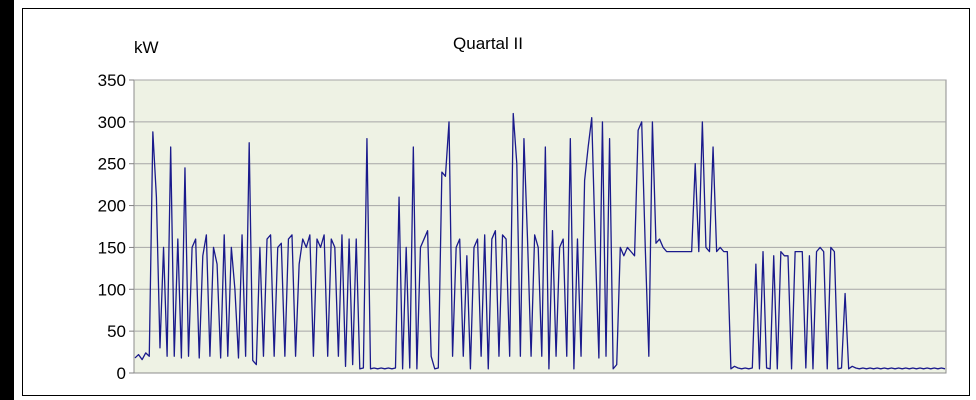  I want to click on y-tick-label: 350, so click(112, 80).